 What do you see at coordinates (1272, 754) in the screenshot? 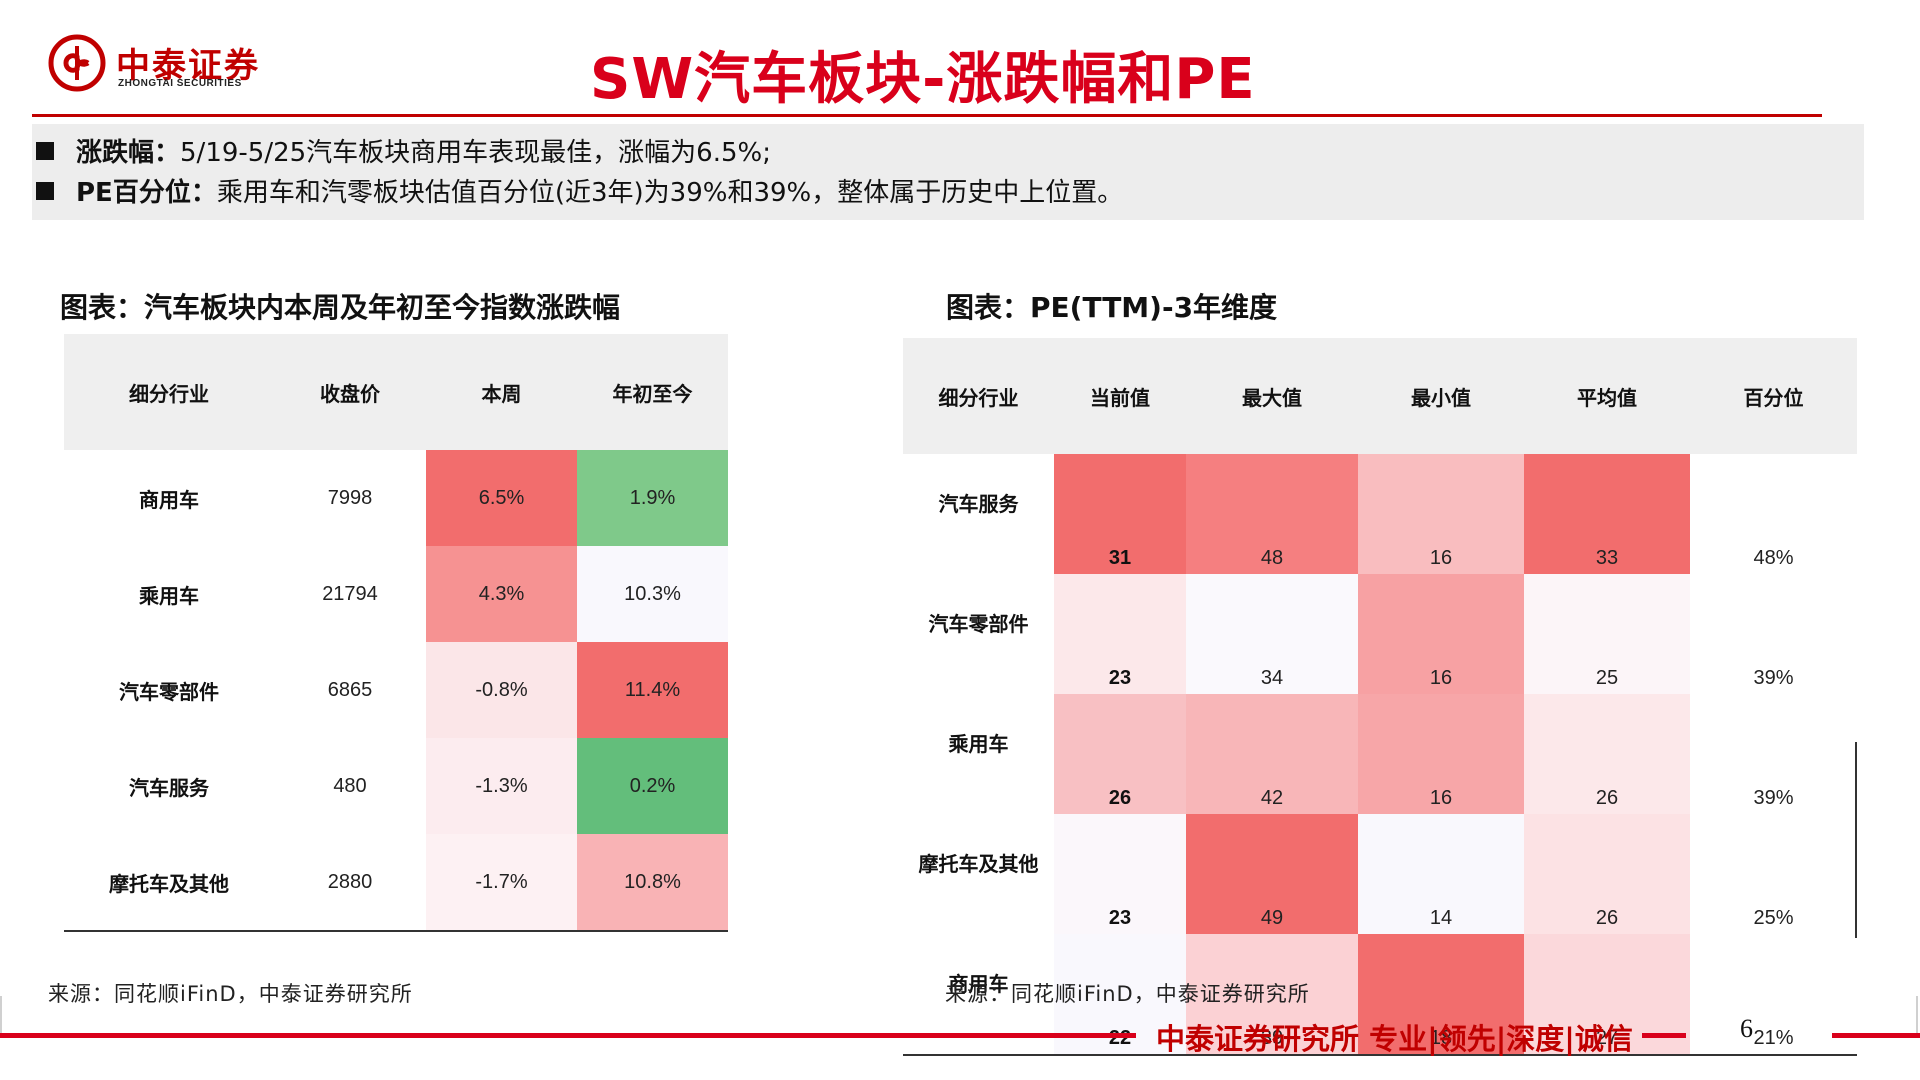
I see `pe-max-cell: 42` at bounding box center [1272, 754].